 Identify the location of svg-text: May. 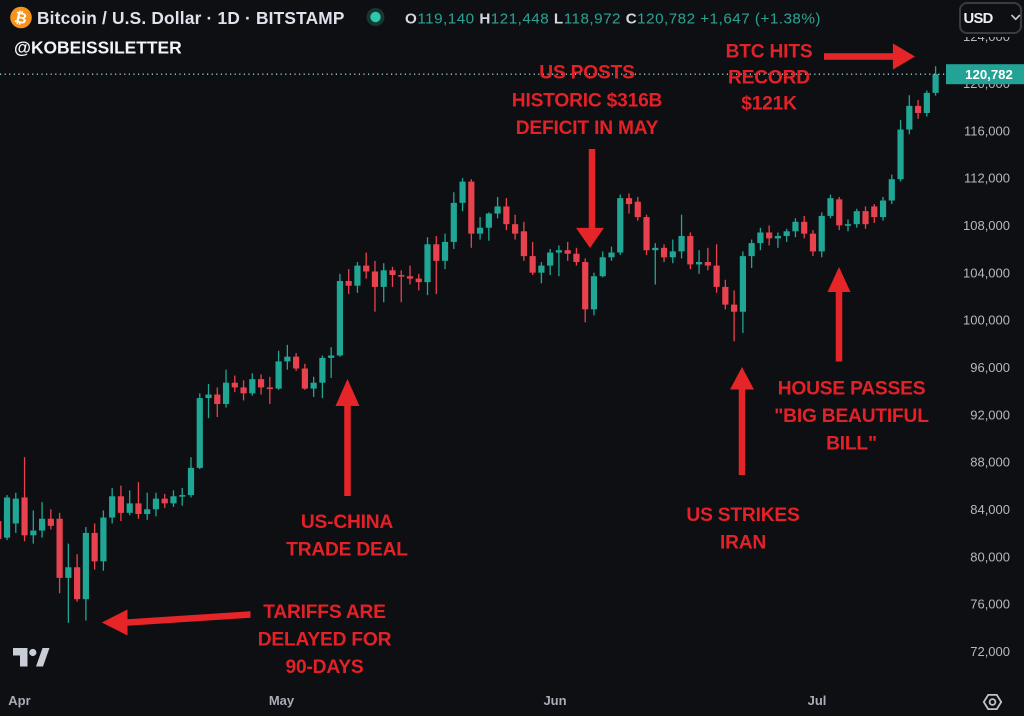
(282, 700).